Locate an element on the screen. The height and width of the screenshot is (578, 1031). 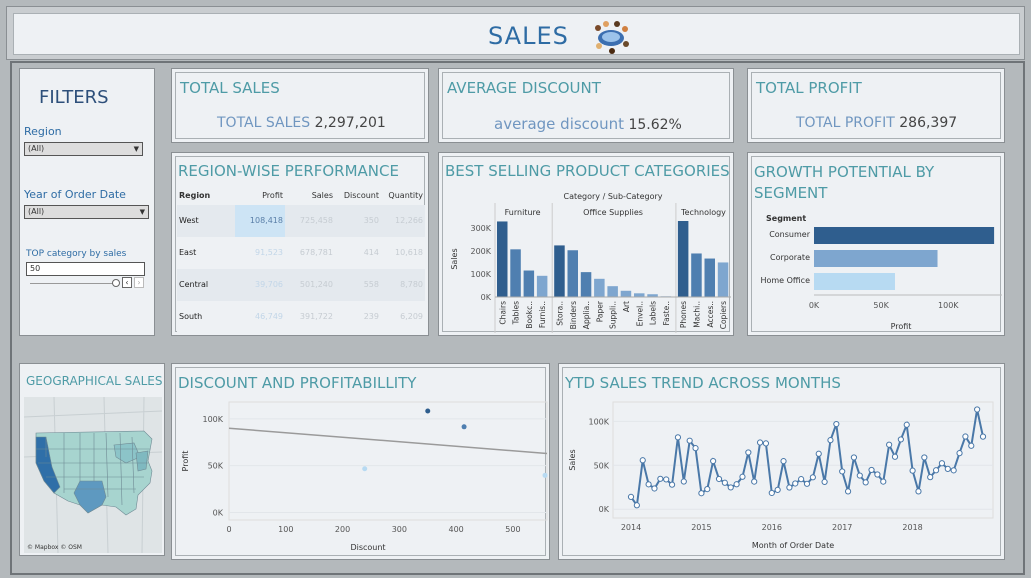
top-category-input: 50 is located at coordinates (85, 269).